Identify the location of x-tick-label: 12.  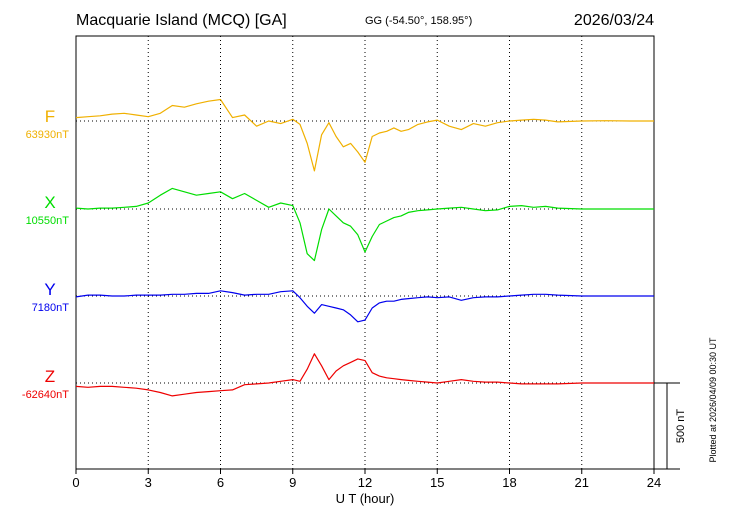
(365, 482).